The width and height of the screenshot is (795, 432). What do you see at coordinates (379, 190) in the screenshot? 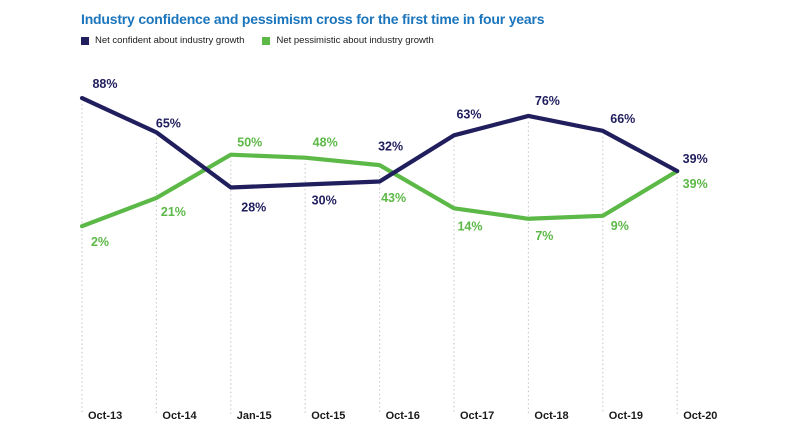
I see `series-line-pessimistic` at bounding box center [379, 190].